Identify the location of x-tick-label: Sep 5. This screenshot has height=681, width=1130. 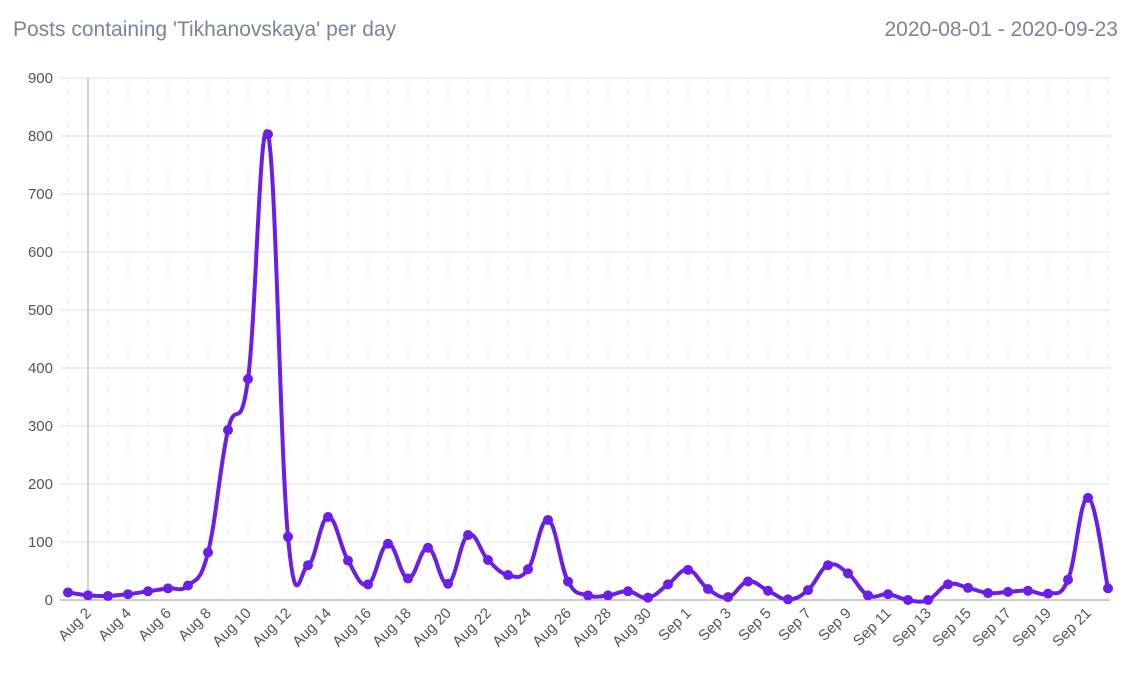
(755, 625).